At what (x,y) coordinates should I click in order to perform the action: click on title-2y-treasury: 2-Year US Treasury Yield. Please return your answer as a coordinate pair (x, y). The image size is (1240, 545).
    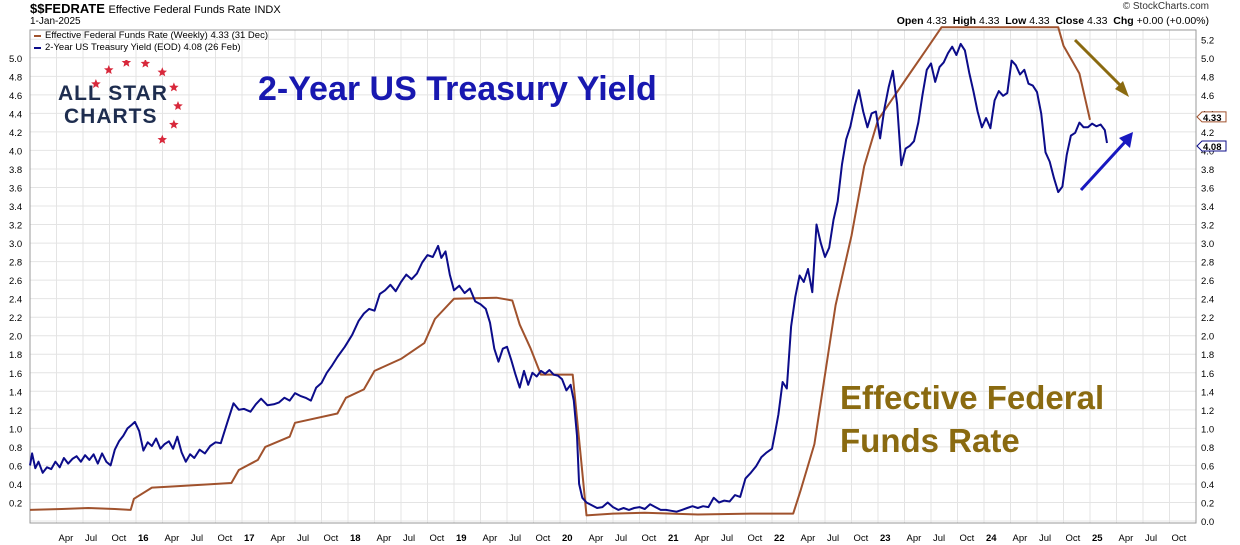
    Looking at the image, I should click on (457, 89).